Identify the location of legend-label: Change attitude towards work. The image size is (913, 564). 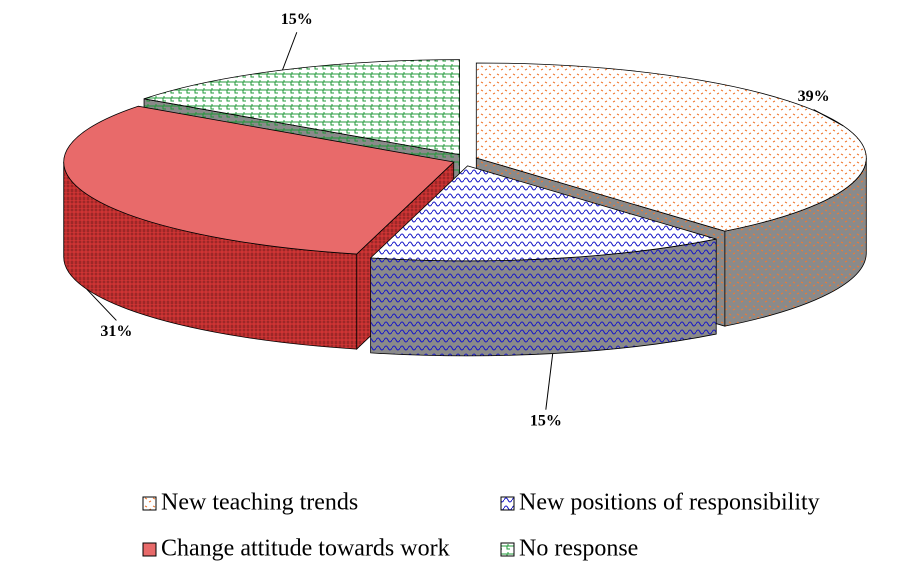
(305, 549).